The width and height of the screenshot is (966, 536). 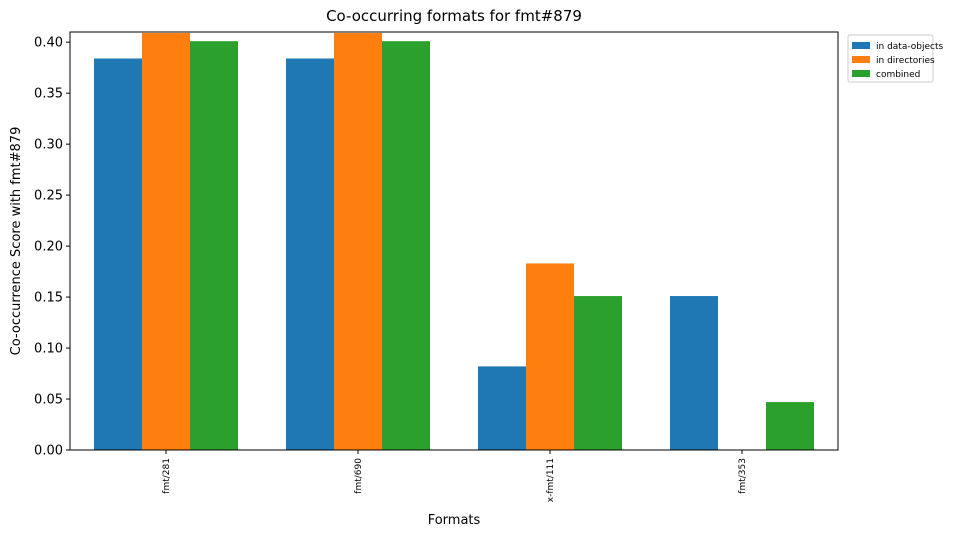 What do you see at coordinates (48, 349) in the screenshot?
I see `y-tick-label: 0.10` at bounding box center [48, 349].